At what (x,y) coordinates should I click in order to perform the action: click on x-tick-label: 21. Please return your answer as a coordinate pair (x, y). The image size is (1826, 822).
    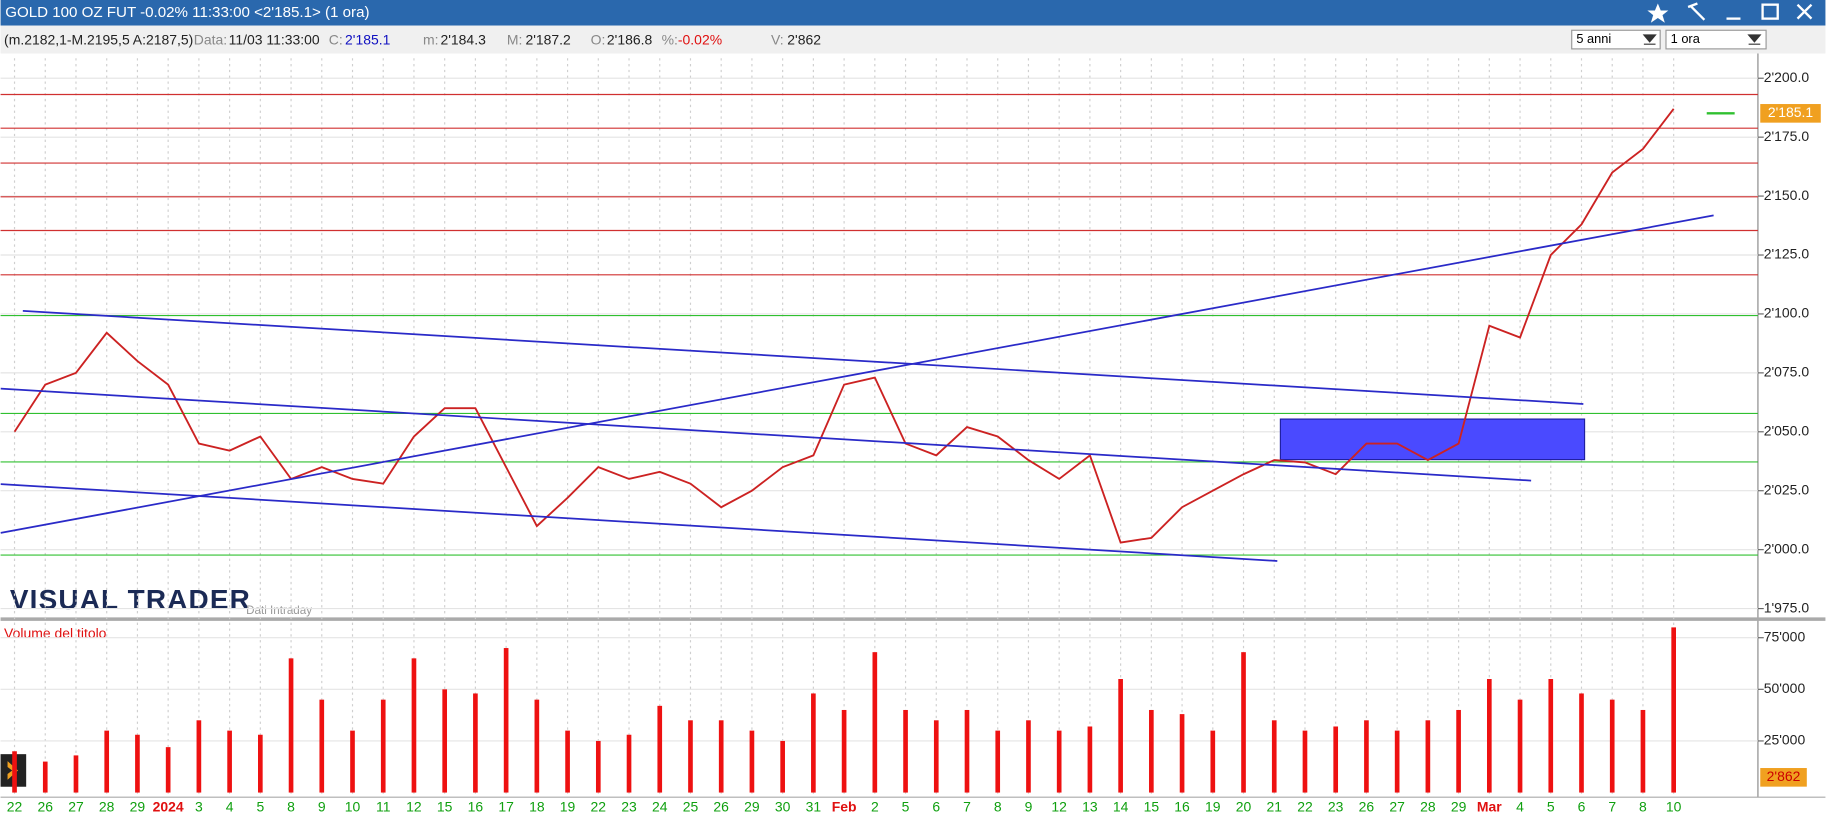
    Looking at the image, I should click on (1274, 806).